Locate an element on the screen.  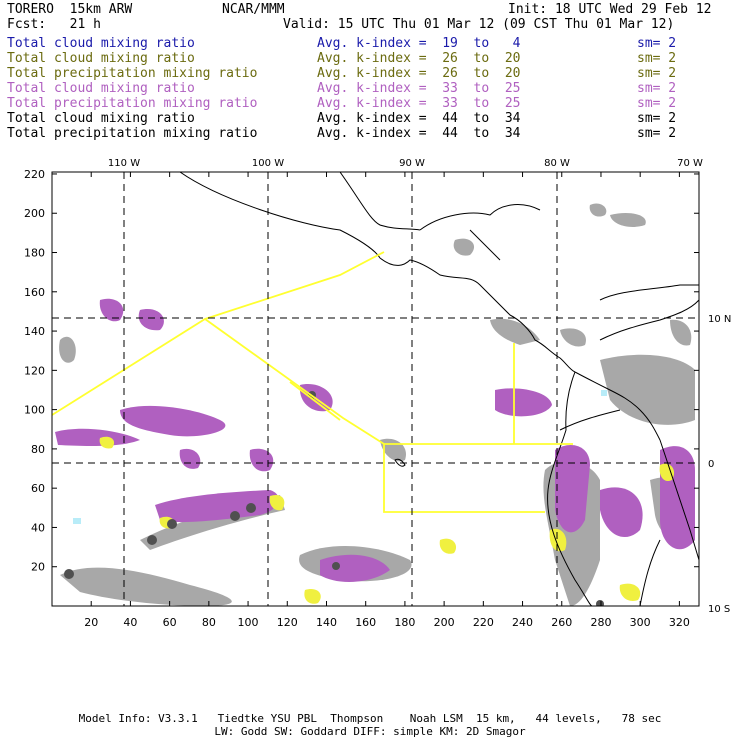
latitude-label: 10 N is located at coordinates (719, 319).